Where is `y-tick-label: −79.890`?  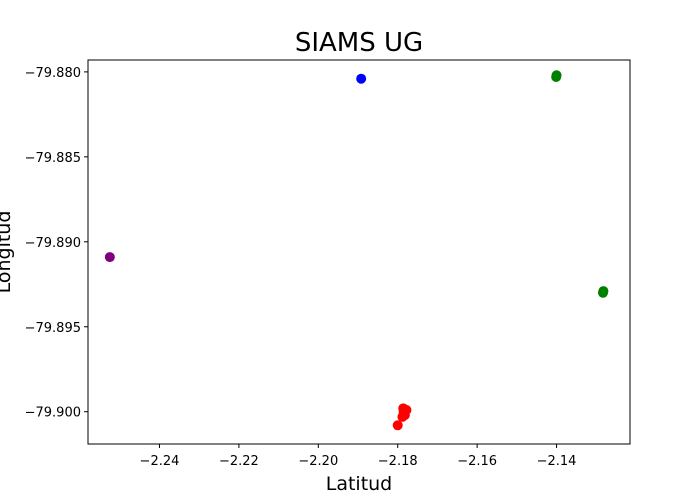
y-tick-label: −79.890 is located at coordinates (53, 243).